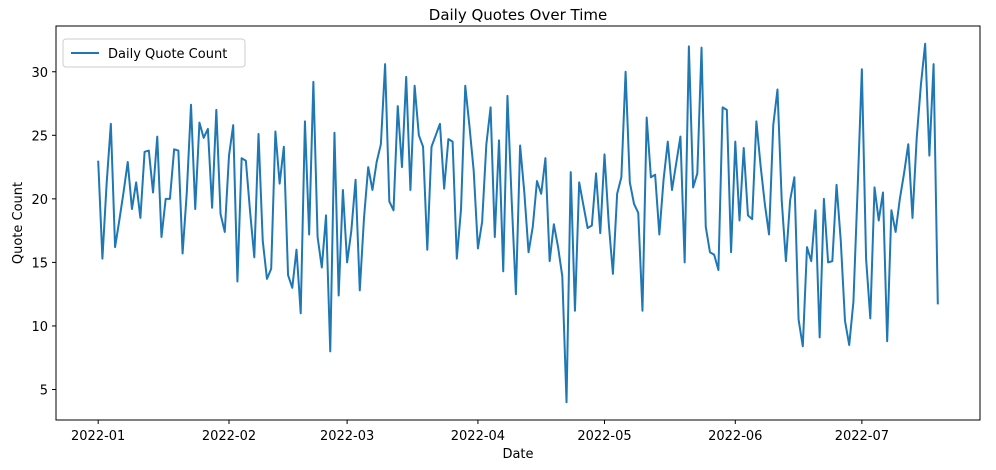 This screenshot has height=470, width=996. Describe the element at coordinates (18, 223) in the screenshot. I see `y-axis-label: Quote Count` at that location.